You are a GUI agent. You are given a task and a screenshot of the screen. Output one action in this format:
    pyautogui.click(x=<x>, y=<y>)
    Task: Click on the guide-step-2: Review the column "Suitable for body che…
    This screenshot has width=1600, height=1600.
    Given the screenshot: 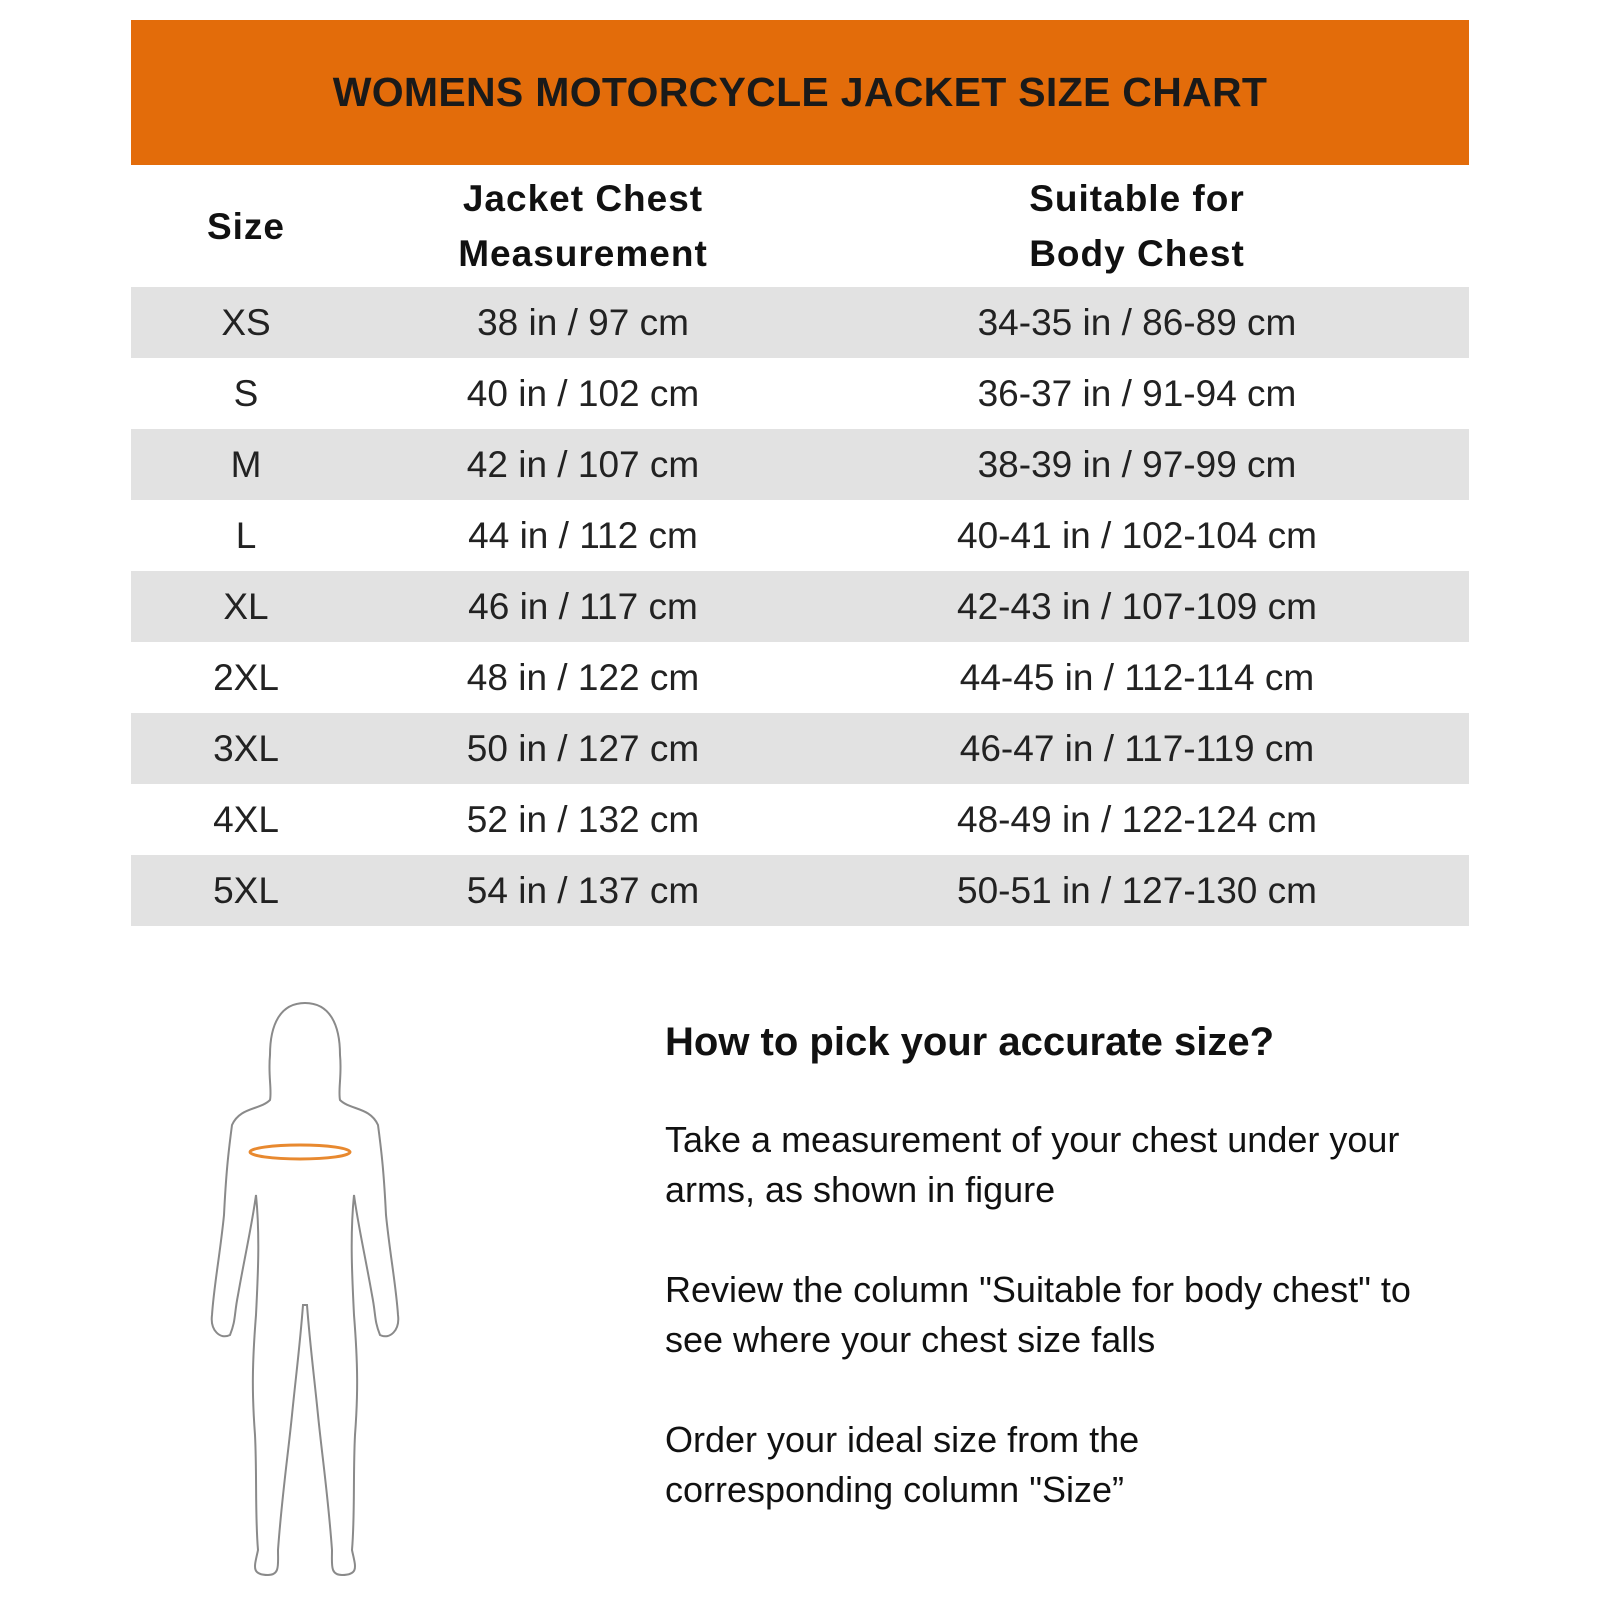 What is the action you would take?
    pyautogui.click(x=1038, y=1314)
    